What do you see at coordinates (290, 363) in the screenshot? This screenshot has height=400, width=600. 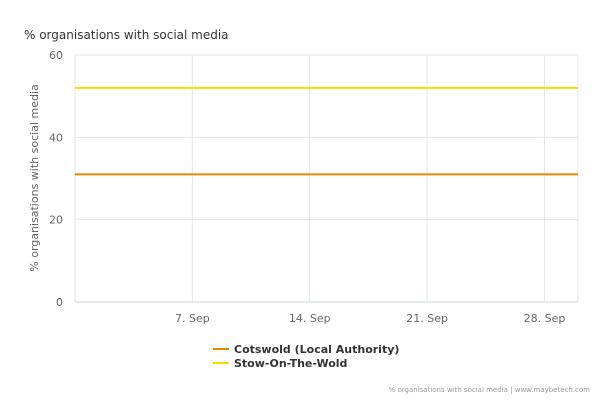 I see `legend-item-label: Stow-On-The-Wold` at bounding box center [290, 363].